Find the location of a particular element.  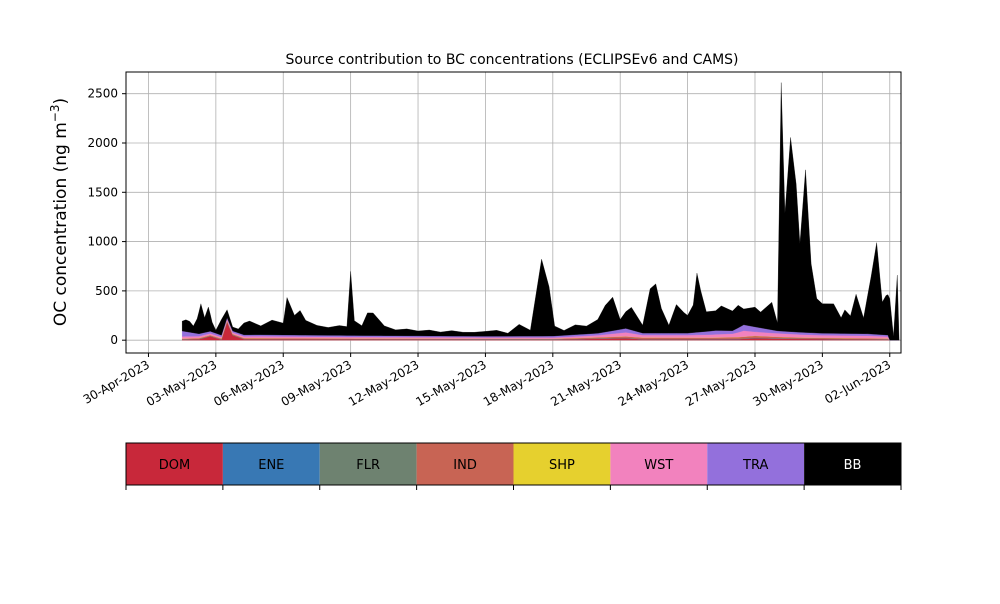

legend-swatch-dom is located at coordinates (174, 464).